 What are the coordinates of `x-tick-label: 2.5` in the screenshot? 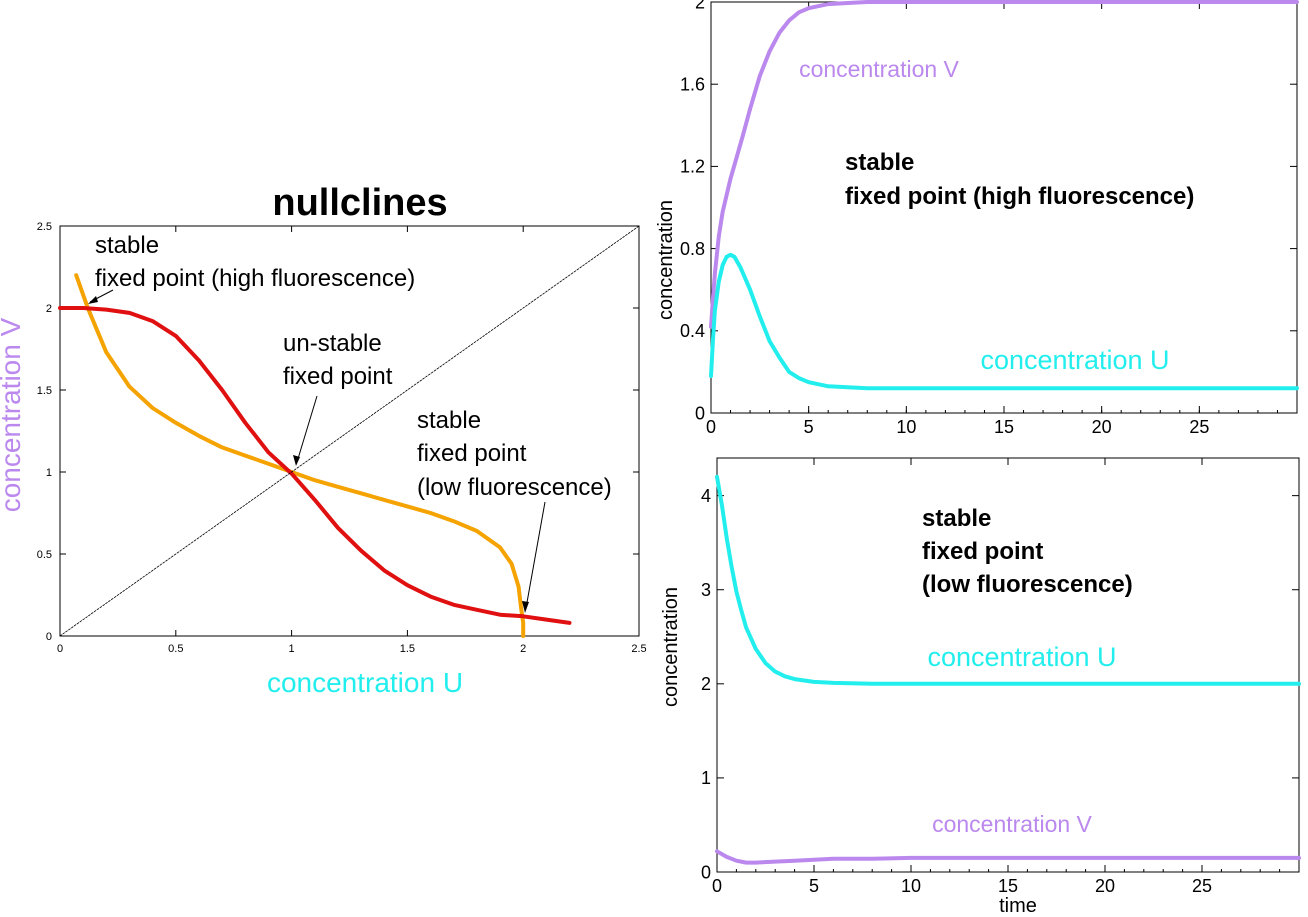 It's located at (638, 649).